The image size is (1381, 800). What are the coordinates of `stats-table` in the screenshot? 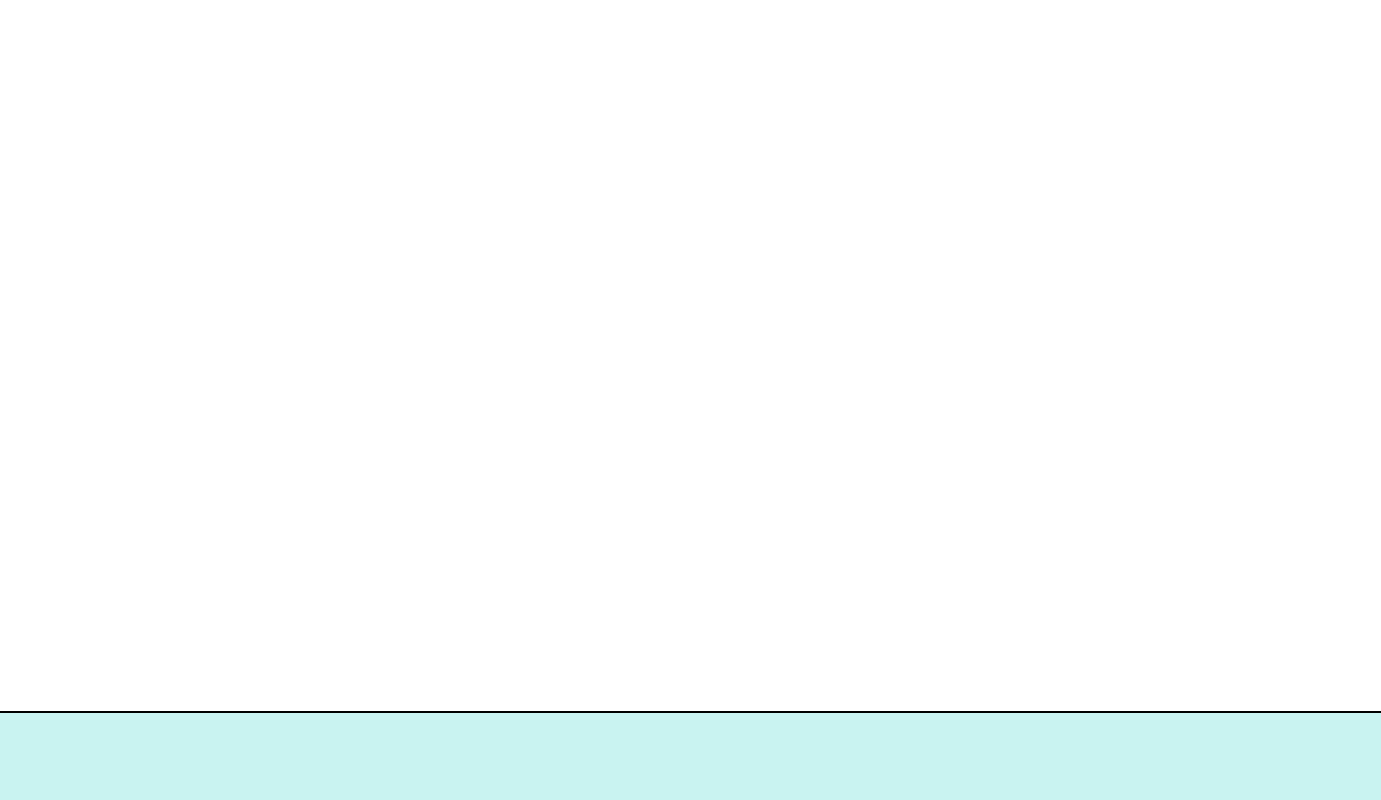 It's located at (690, 755).